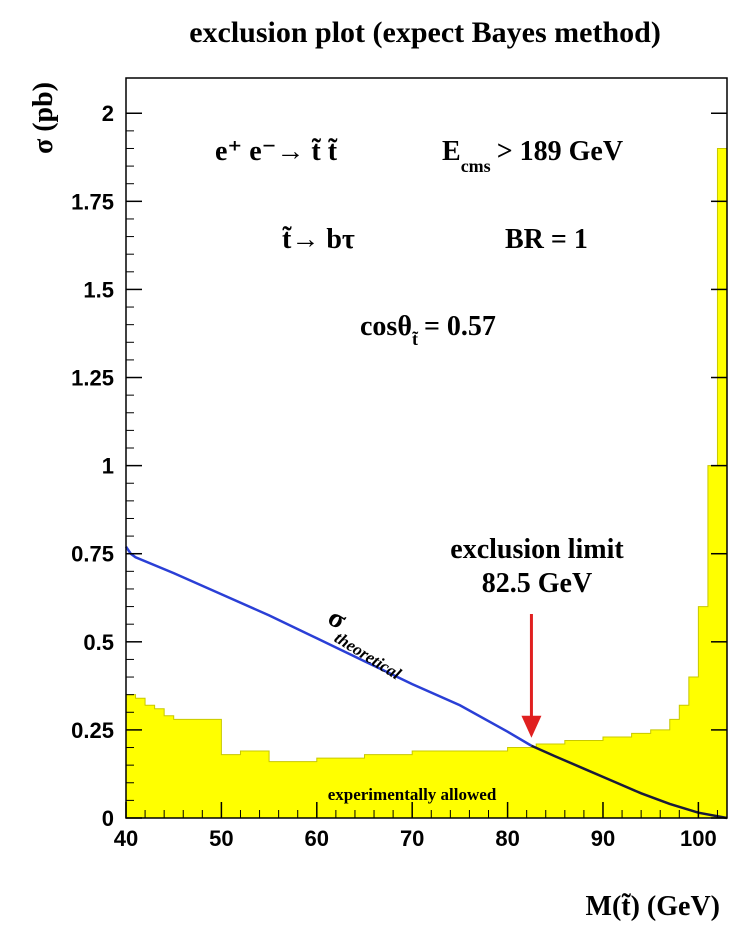 The width and height of the screenshot is (733, 933). I want to click on sigma-theoretical-label: σ theoretical, so click(363, 643).